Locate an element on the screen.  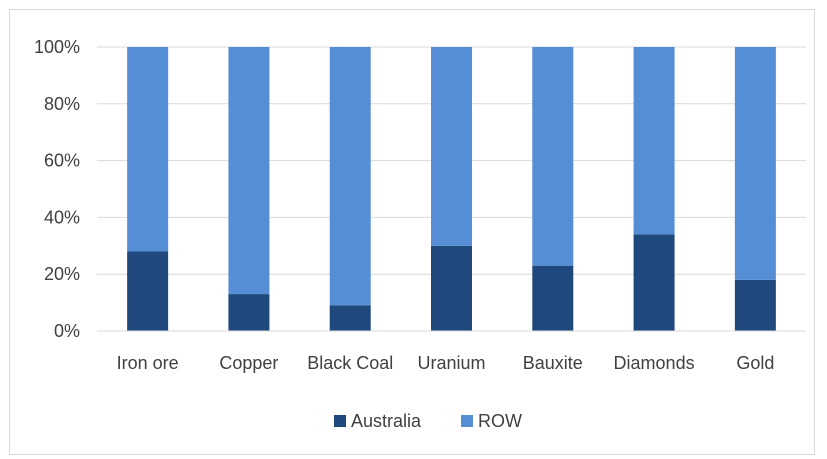
x-category-label: Uranium is located at coordinates (451, 363).